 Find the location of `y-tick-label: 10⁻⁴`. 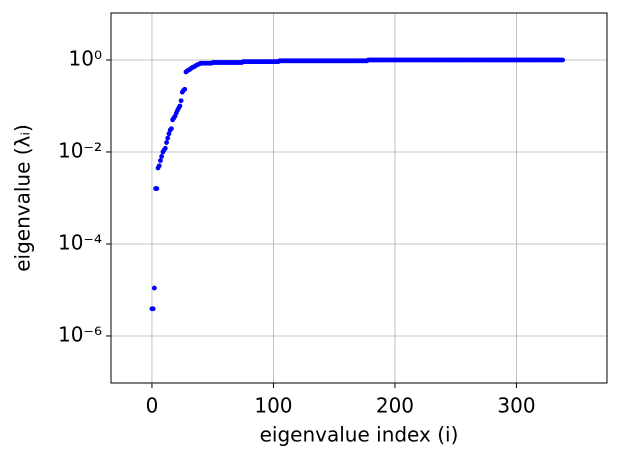

y-tick-label: 10⁻⁴ is located at coordinates (80, 242).